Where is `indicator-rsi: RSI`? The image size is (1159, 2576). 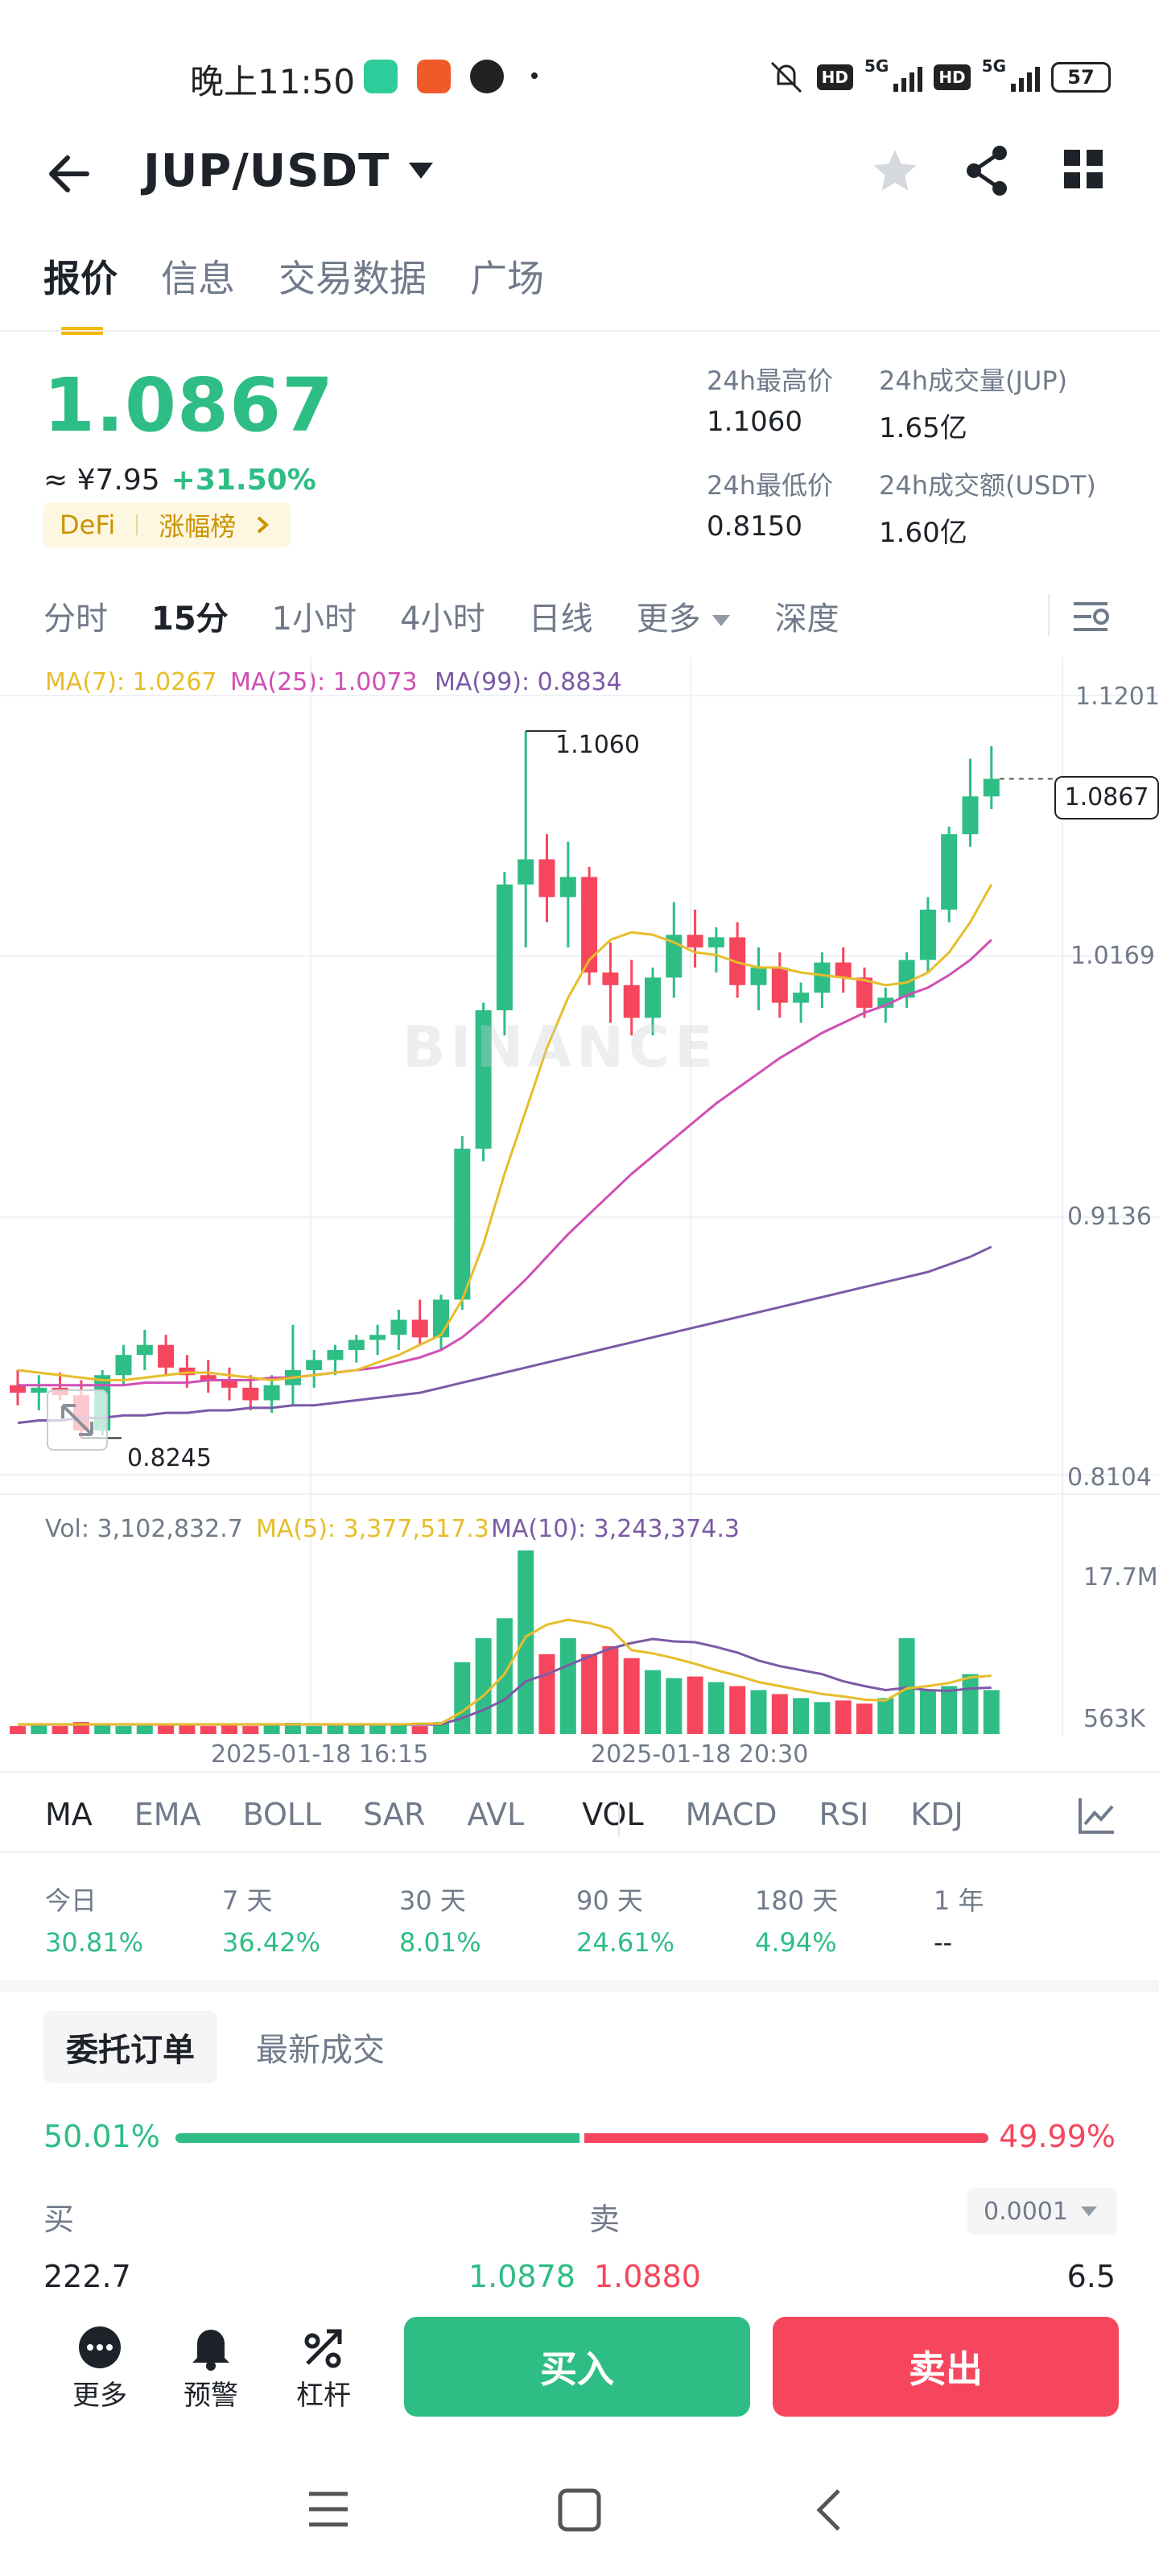 indicator-rsi: RSI is located at coordinates (844, 1814).